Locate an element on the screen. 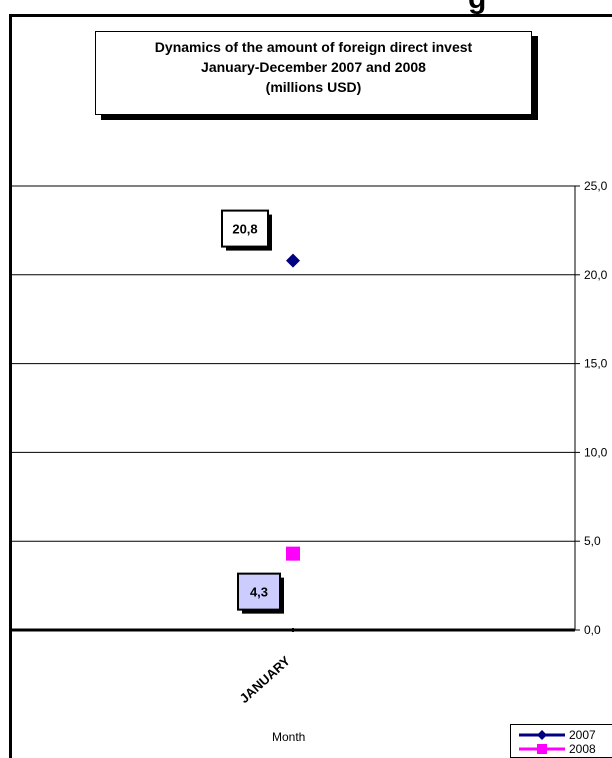 The width and height of the screenshot is (612, 758). legend: 2007 2008 is located at coordinates (561, 741).